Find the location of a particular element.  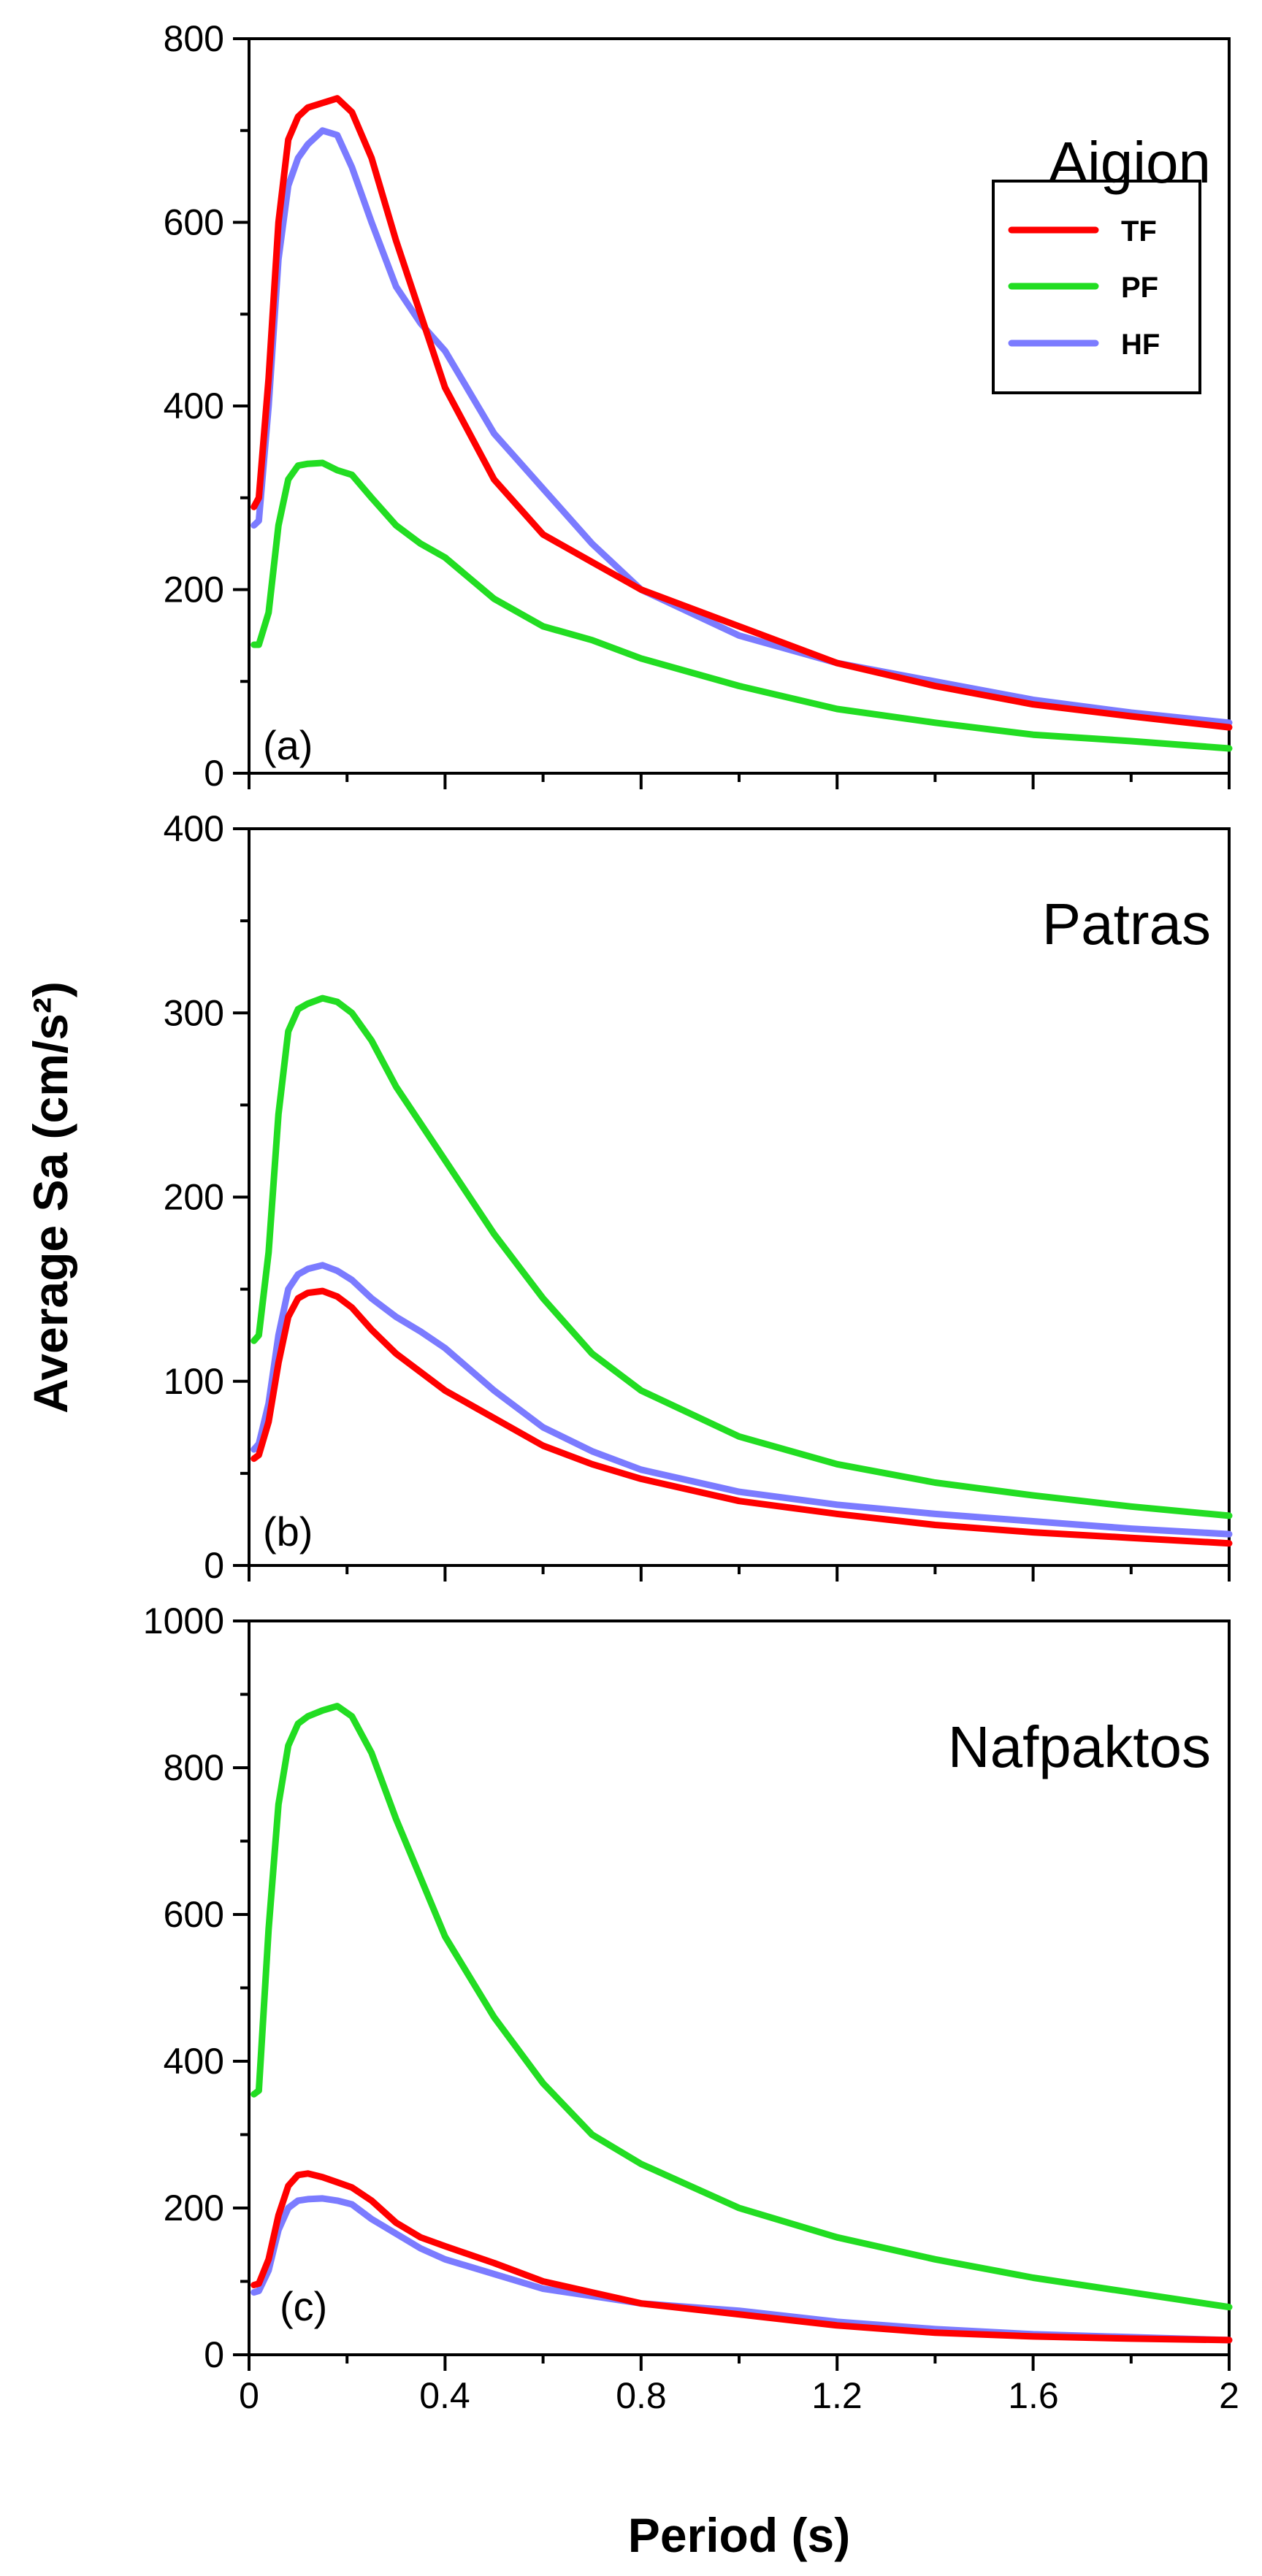

panel-nafpaktos-letter: (c) is located at coordinates (303, 2306).